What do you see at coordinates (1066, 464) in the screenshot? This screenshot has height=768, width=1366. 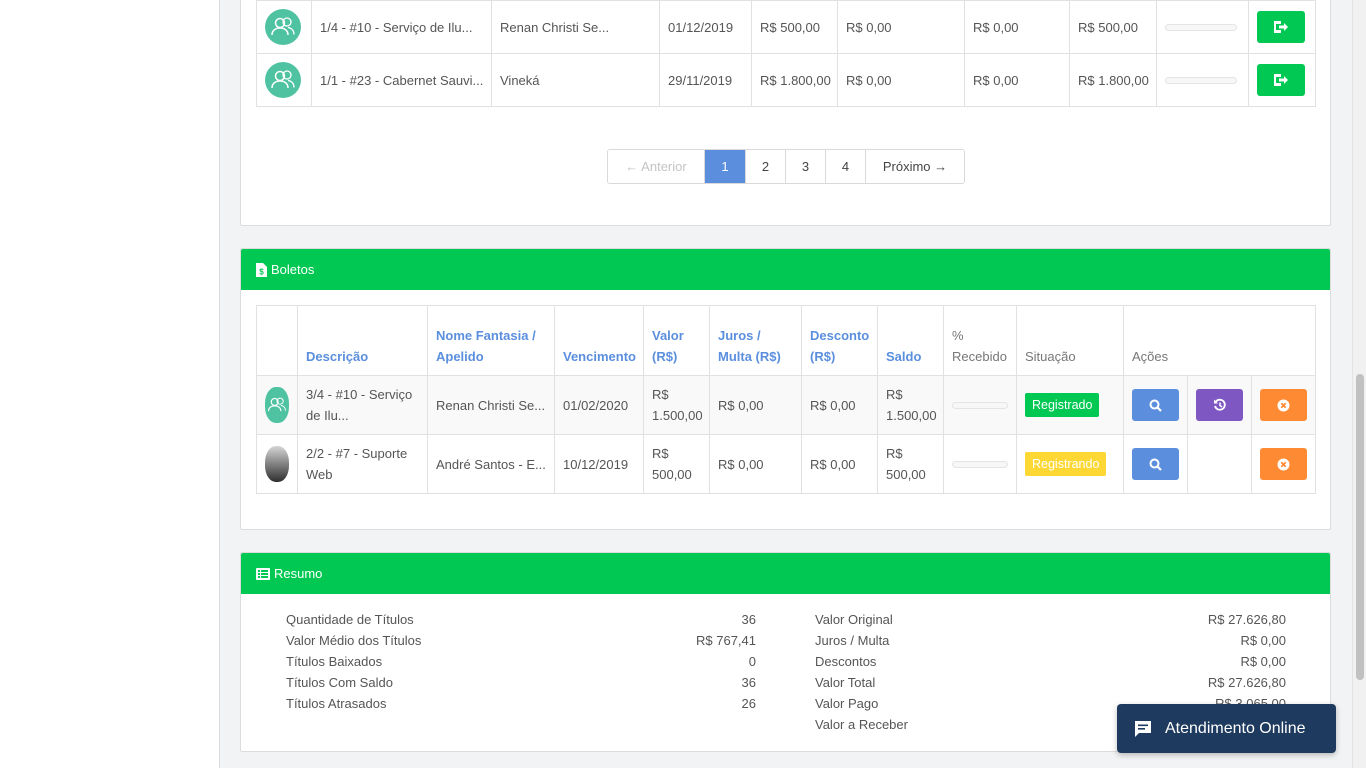 I see `status-badge: Registrando` at bounding box center [1066, 464].